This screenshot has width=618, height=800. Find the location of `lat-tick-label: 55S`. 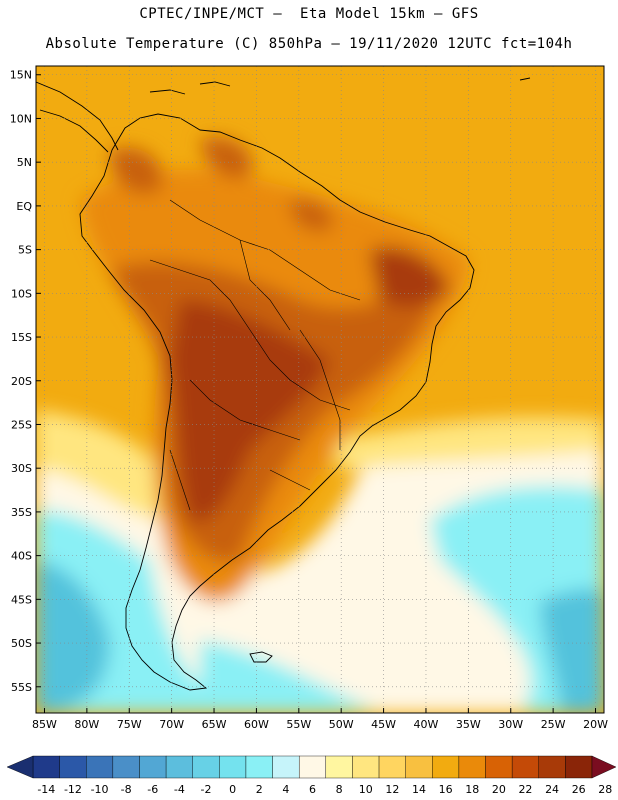

lat-tick-label: 55S is located at coordinates (21, 687).